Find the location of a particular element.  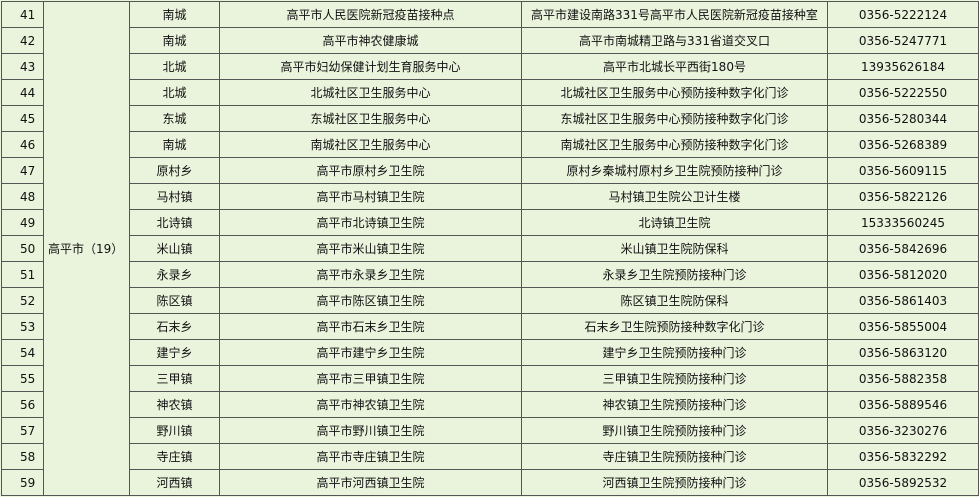

address: 神农镇卫生院预防接种门诊 is located at coordinates (674, 404).